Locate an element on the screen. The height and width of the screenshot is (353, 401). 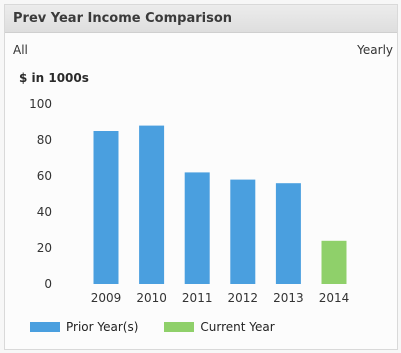
panel-header: Prev Year Income Comparison is located at coordinates (201, 19).